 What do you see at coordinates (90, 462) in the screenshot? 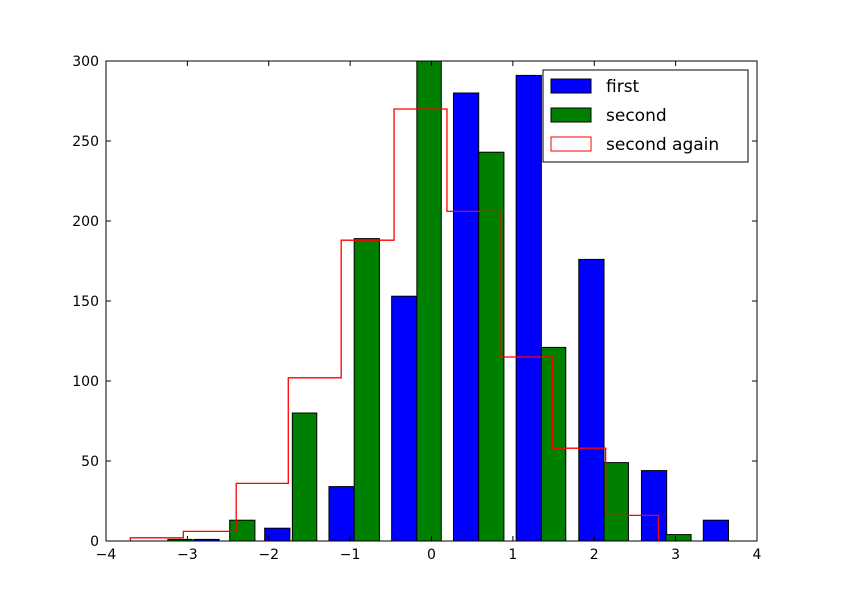
I see `y-tick-label: 50` at bounding box center [90, 462].